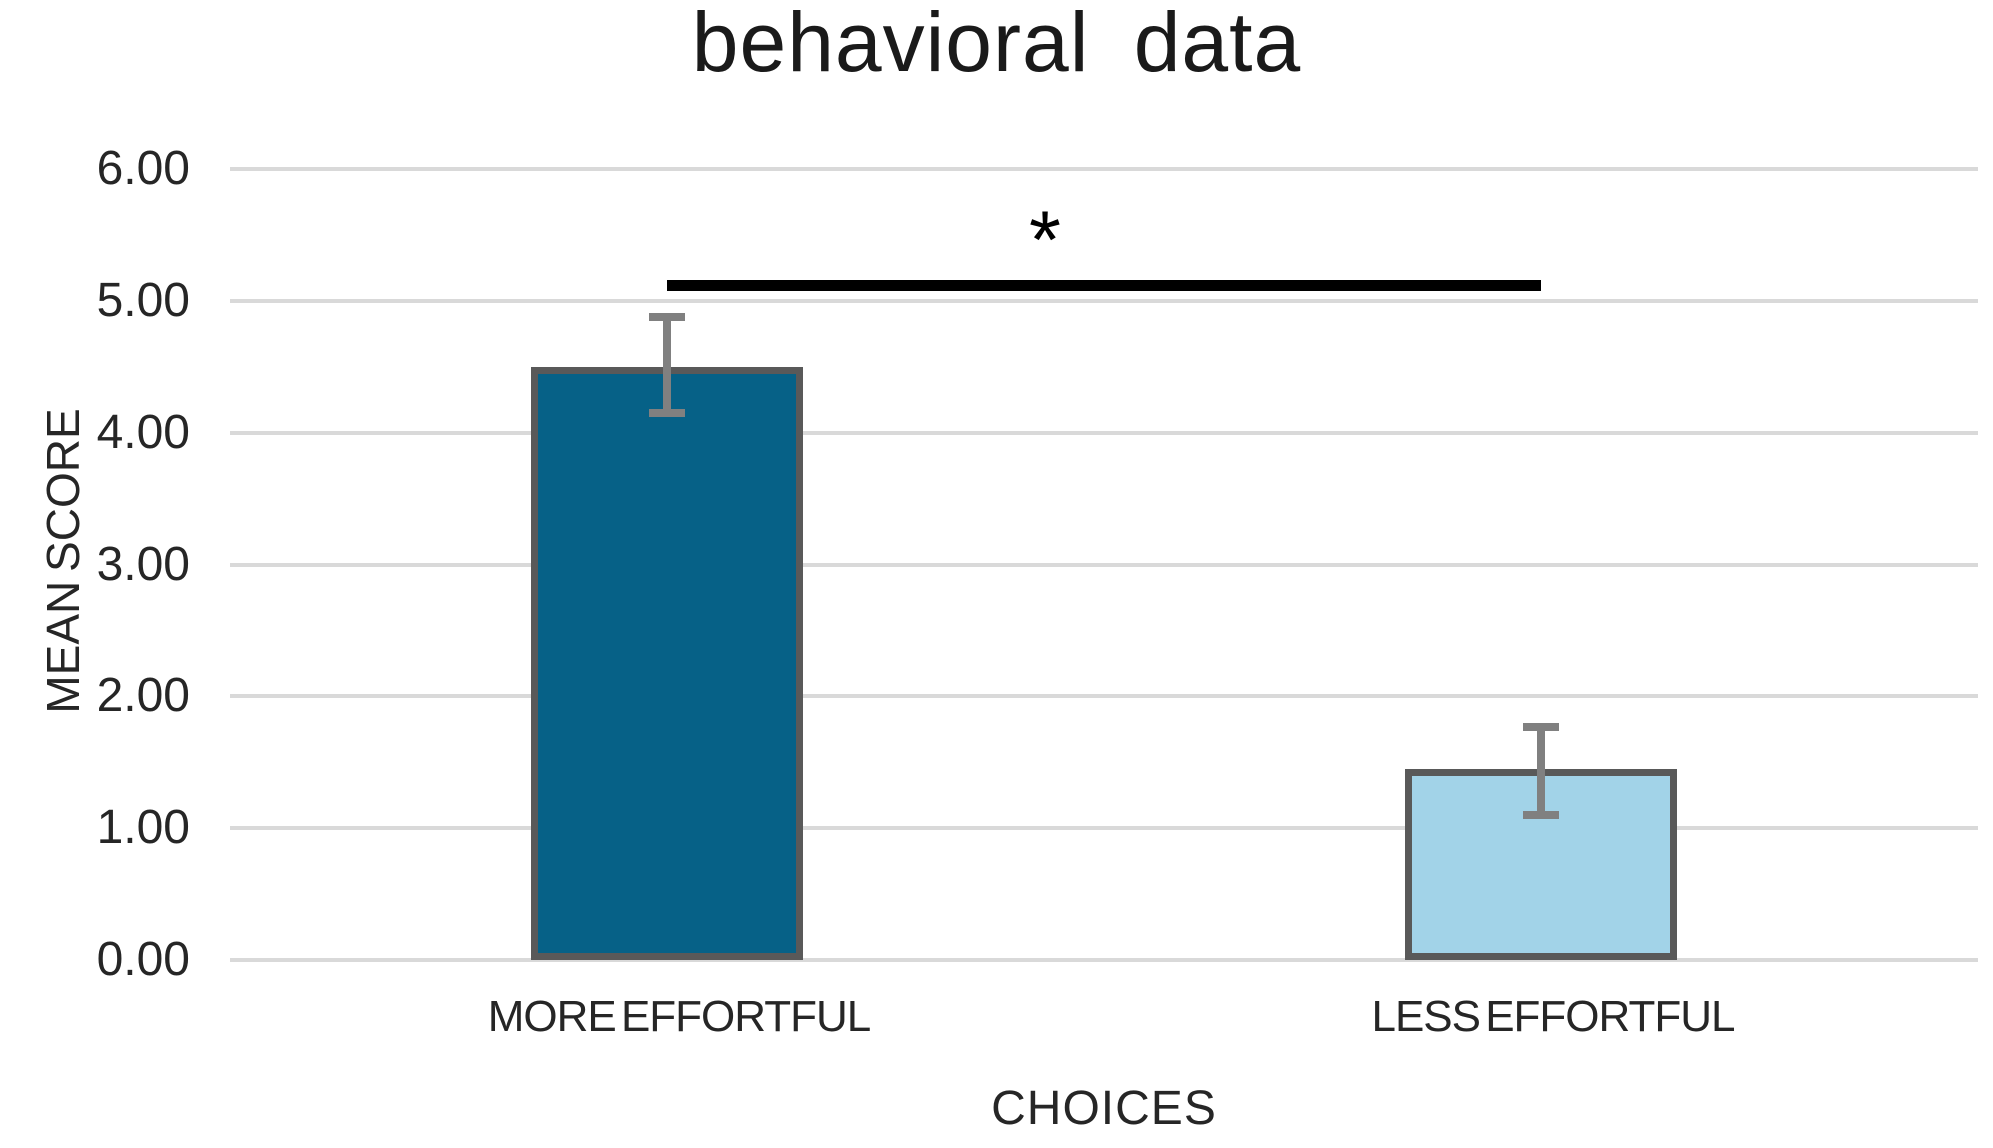 The image size is (1993, 1148). I want to click on y-tick-label: 6.00, so click(143, 168).